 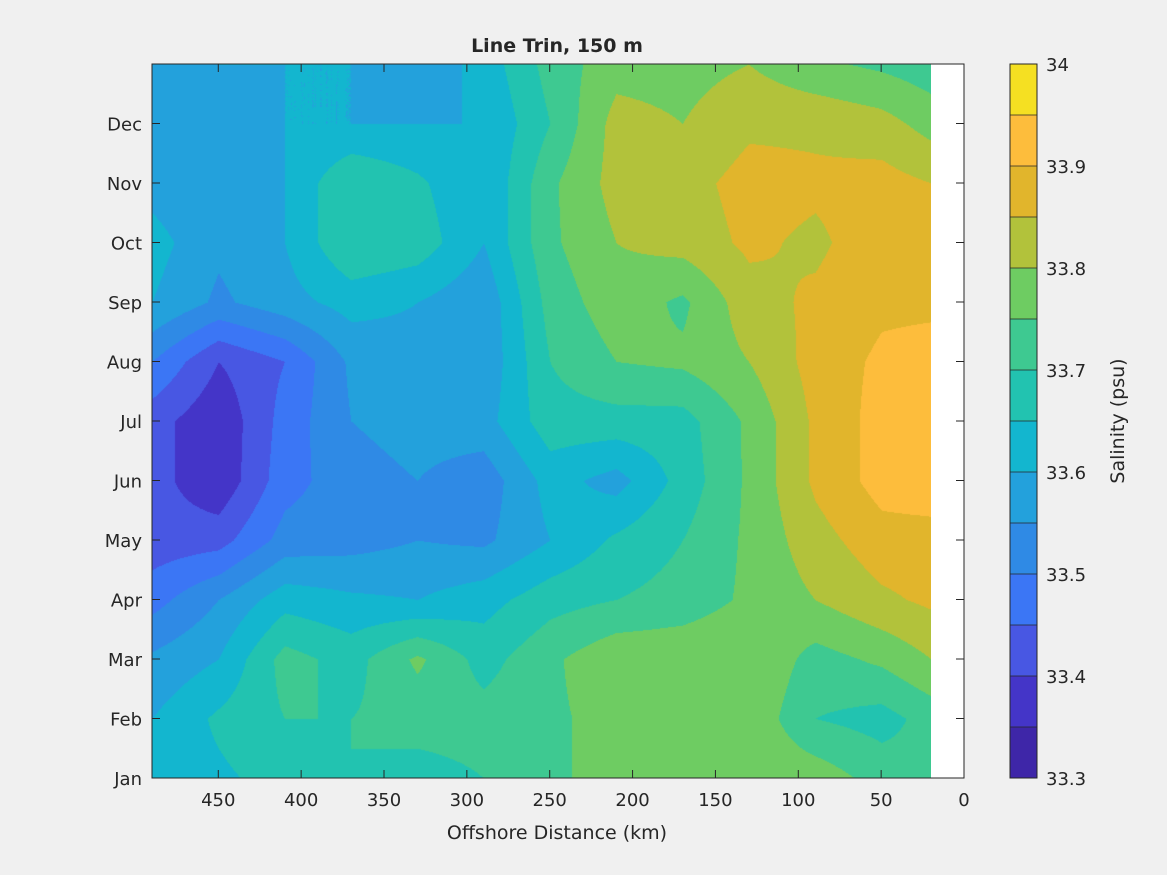 What do you see at coordinates (124, 363) in the screenshot?
I see `y-tick-label: Aug` at bounding box center [124, 363].